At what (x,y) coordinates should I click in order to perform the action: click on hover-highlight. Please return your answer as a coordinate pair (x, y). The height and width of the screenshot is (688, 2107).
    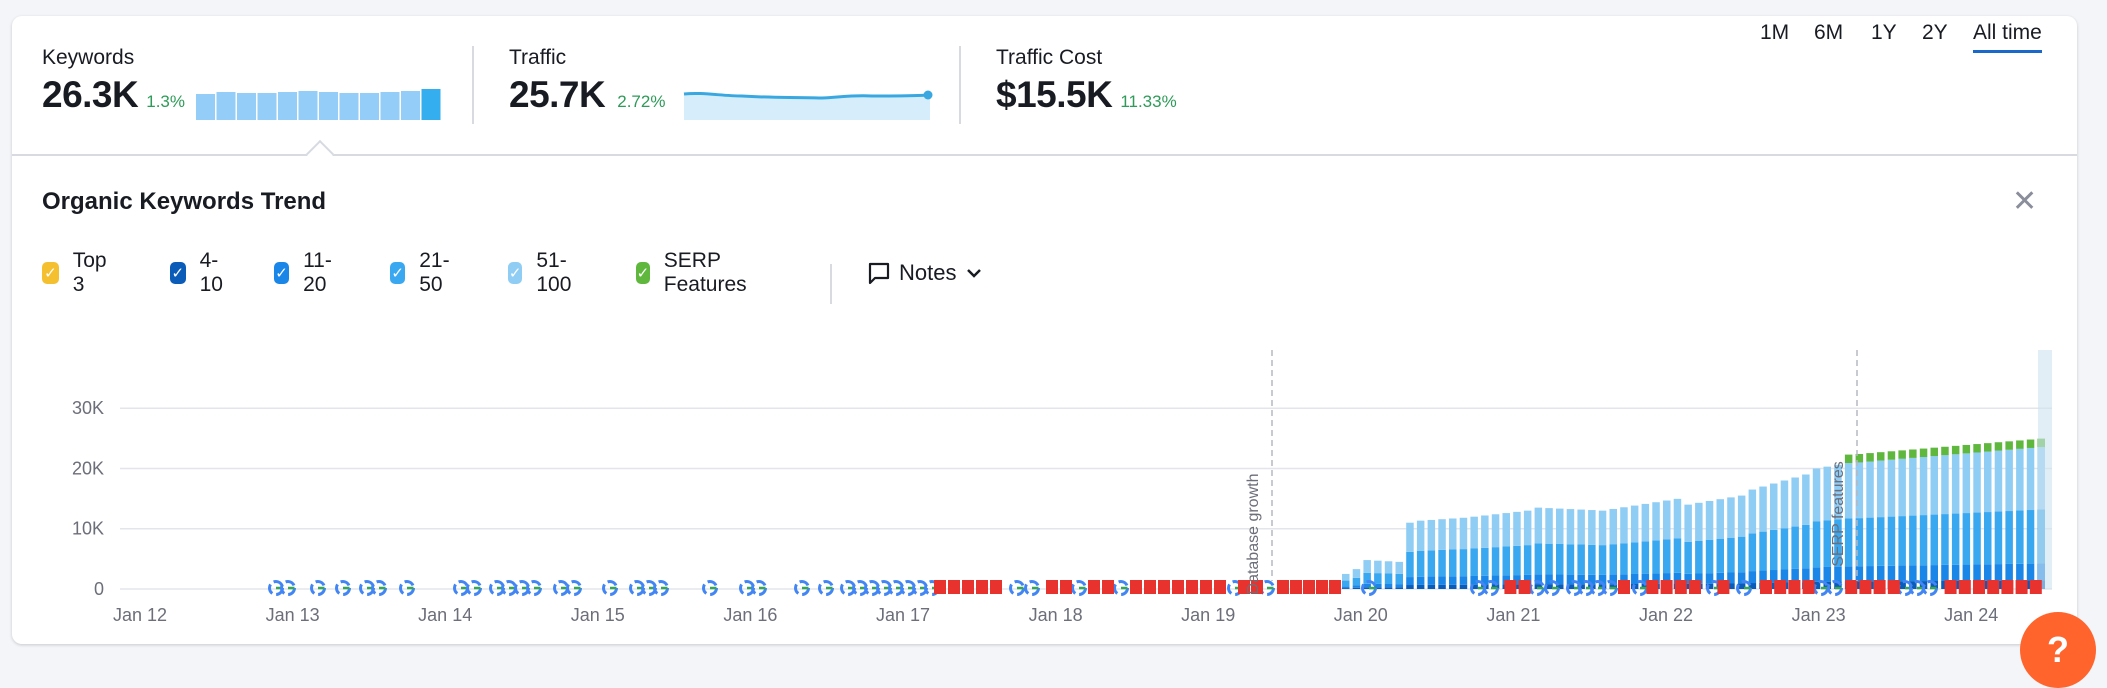
    Looking at the image, I should click on (2045, 469).